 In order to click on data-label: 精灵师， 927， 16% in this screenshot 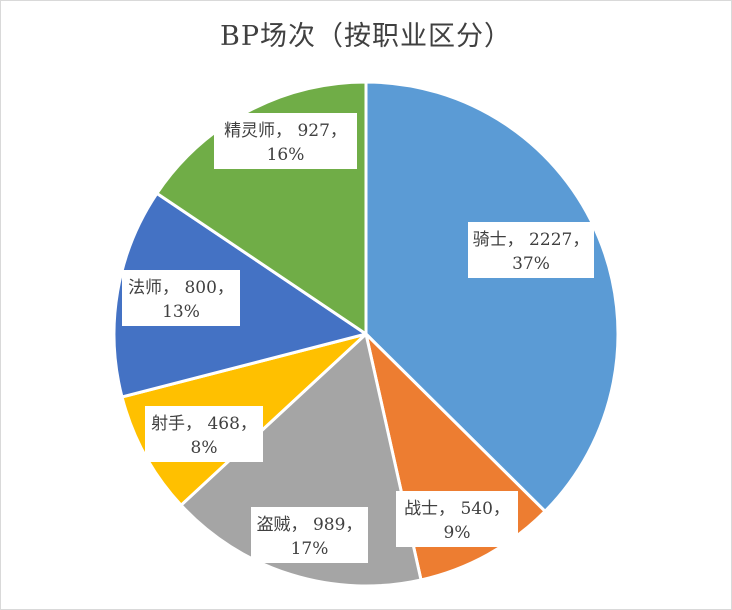, I will do `click(285, 141)`.